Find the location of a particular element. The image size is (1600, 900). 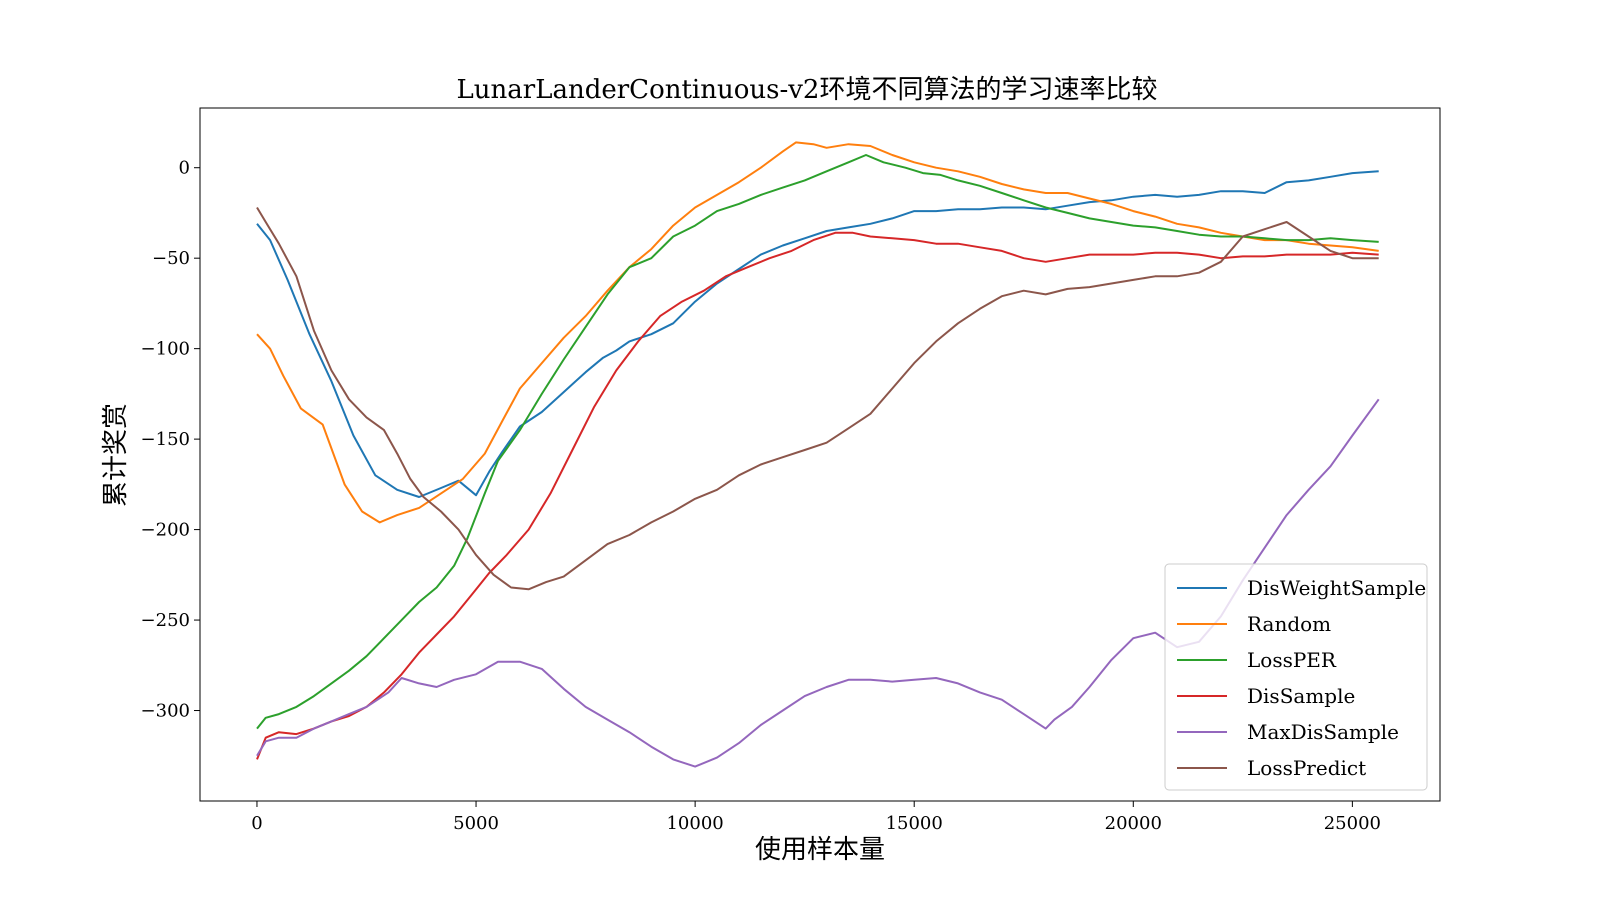

legend-label: DisWeightSample is located at coordinates (1336, 588).